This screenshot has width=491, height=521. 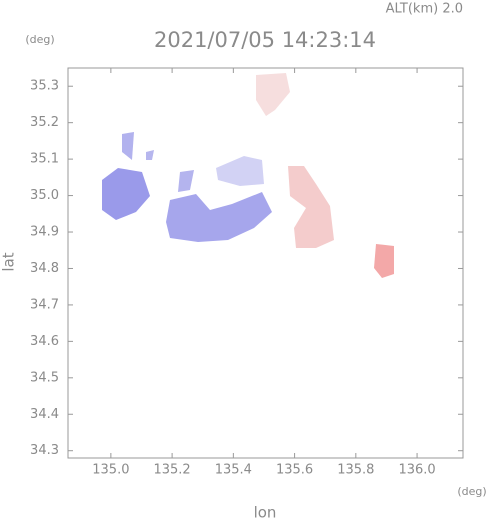 What do you see at coordinates (294, 470) in the screenshot?
I see `x-tick-label: 135.6` at bounding box center [294, 470].